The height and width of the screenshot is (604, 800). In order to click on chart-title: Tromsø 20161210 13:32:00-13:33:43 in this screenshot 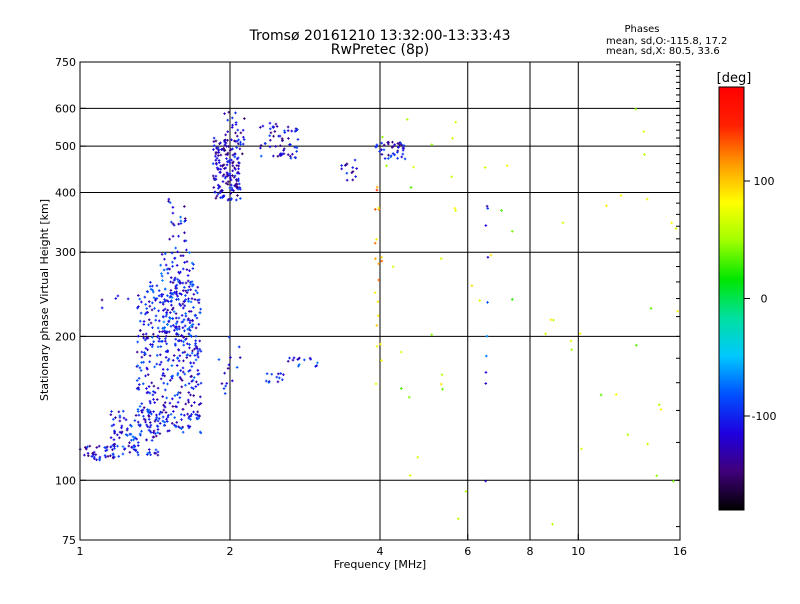, I will do `click(380, 36)`.